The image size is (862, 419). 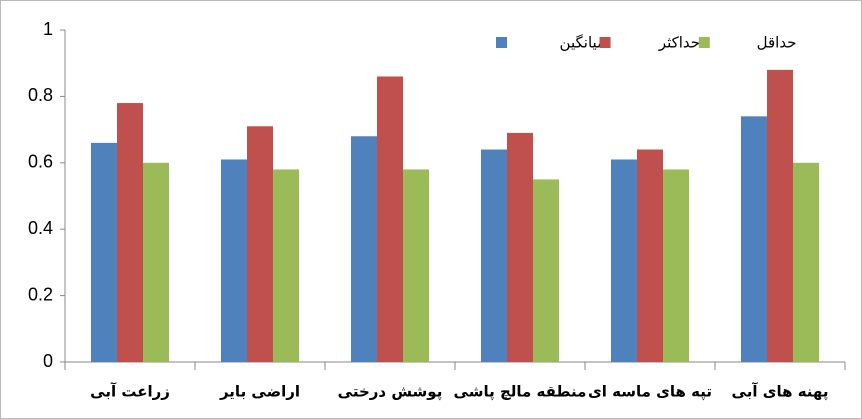 What do you see at coordinates (520, 392) in the screenshot?
I see `x-tick-label: منطقه مالچ پاشی` at bounding box center [520, 392].